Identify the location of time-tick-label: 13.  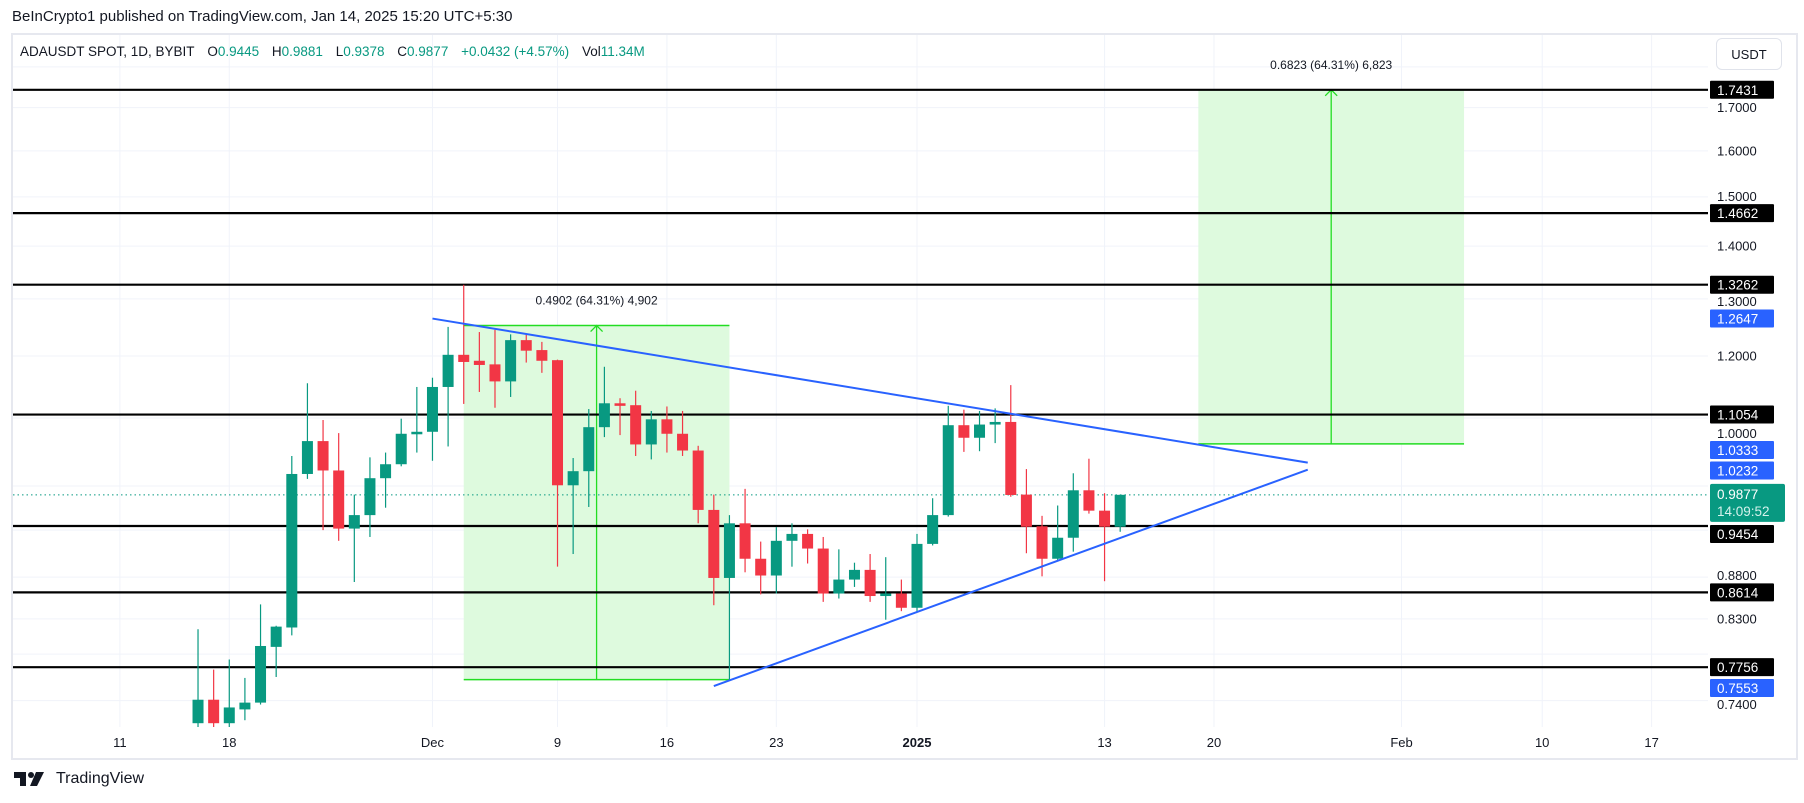
(1104, 742).